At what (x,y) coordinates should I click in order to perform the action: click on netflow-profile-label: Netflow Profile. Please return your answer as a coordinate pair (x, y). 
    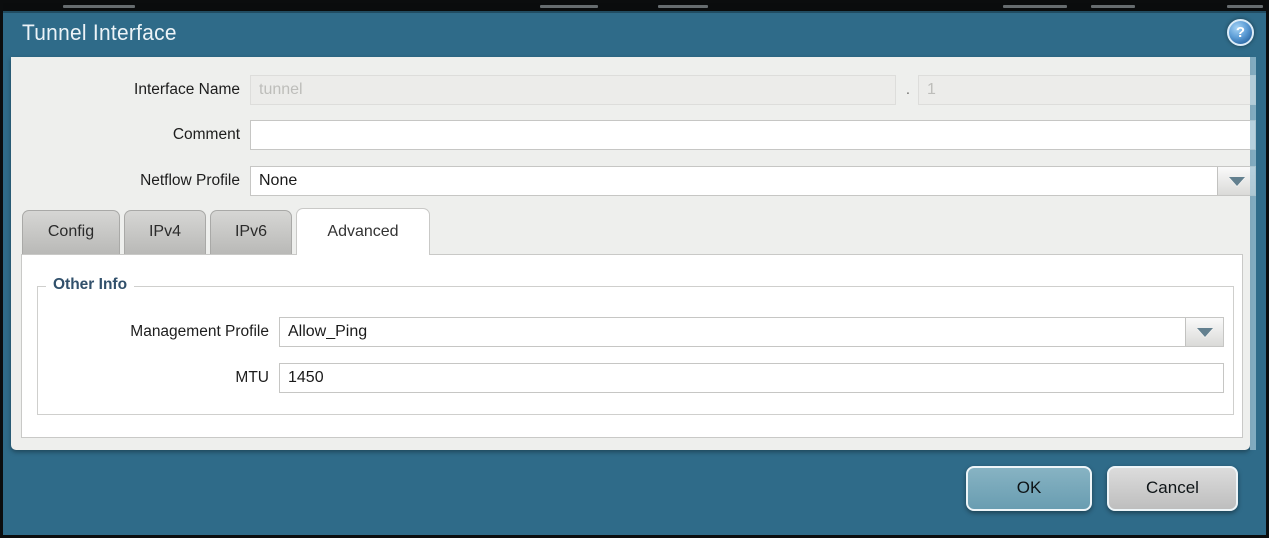
    Looking at the image, I should click on (190, 180).